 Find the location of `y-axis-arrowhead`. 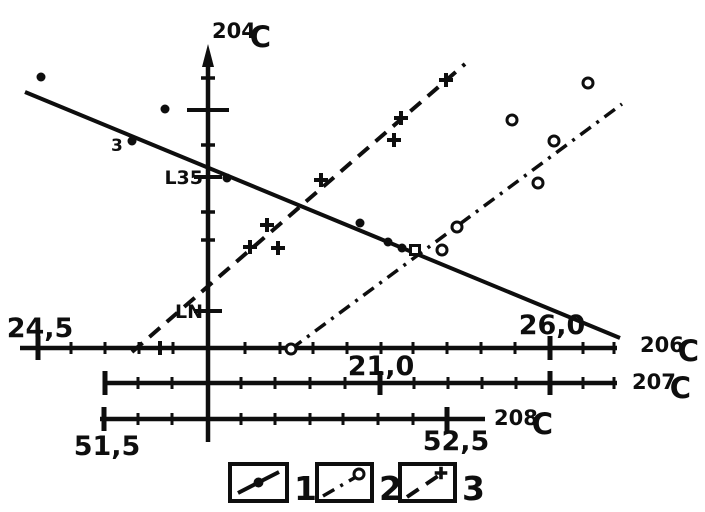

y-axis-arrowhead is located at coordinates (208, 55).